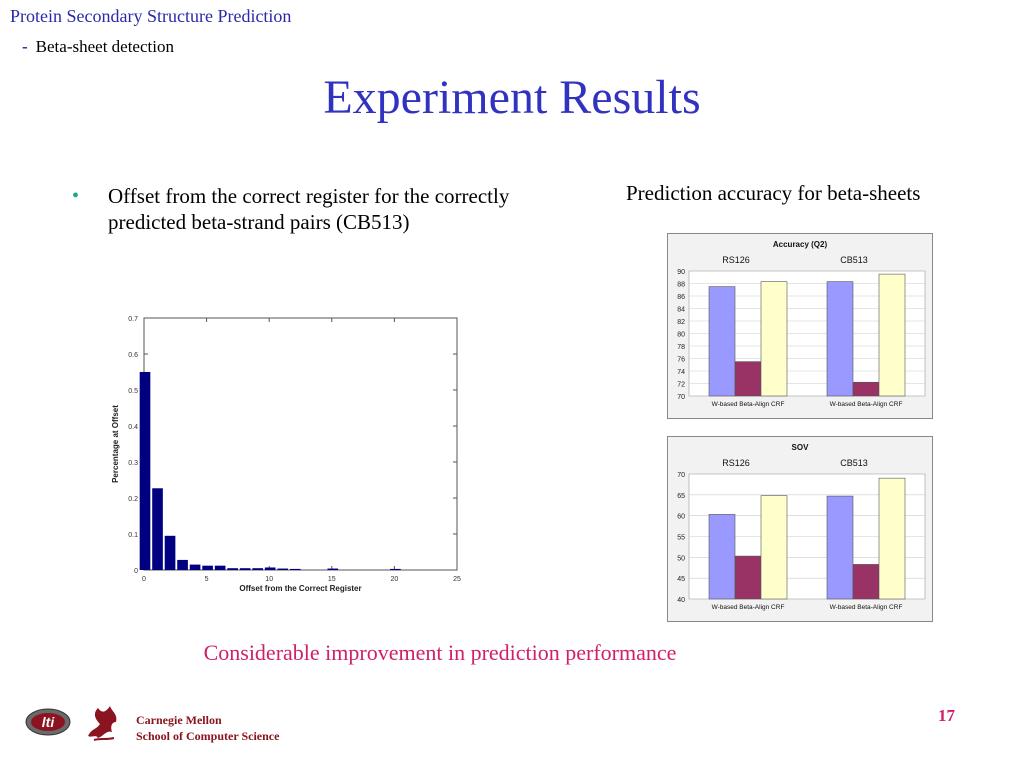  I want to click on y-tick-label: 0.5, so click(133, 391).